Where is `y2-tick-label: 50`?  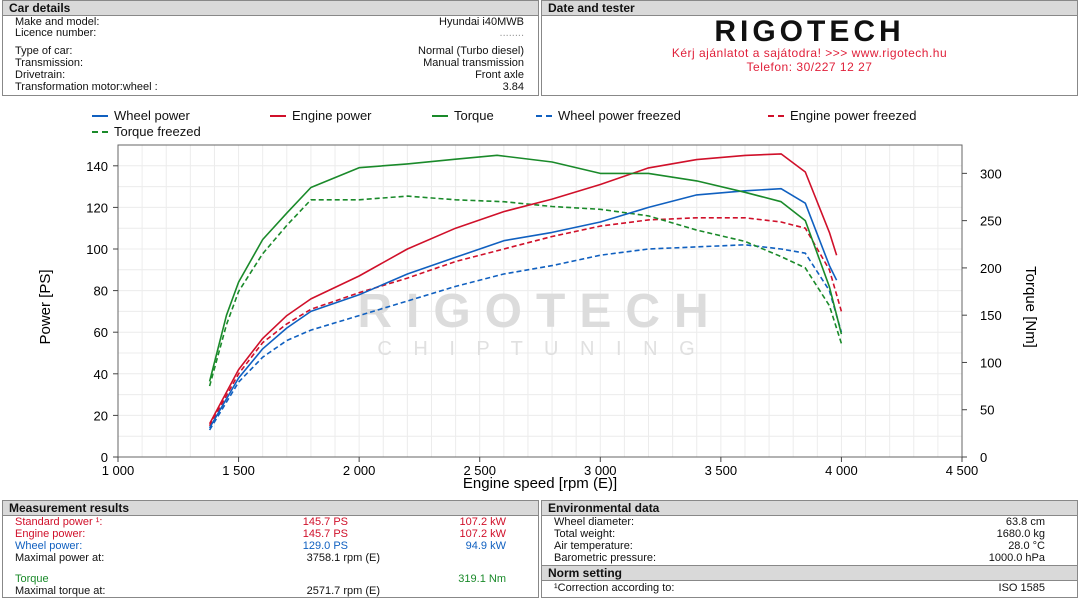
y2-tick-label: 50 is located at coordinates (987, 410).